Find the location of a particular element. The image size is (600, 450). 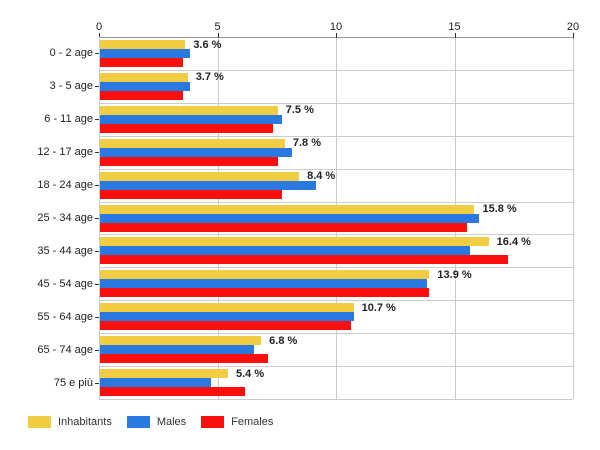

bar-value-label: 3.6 % is located at coordinates (207, 44).